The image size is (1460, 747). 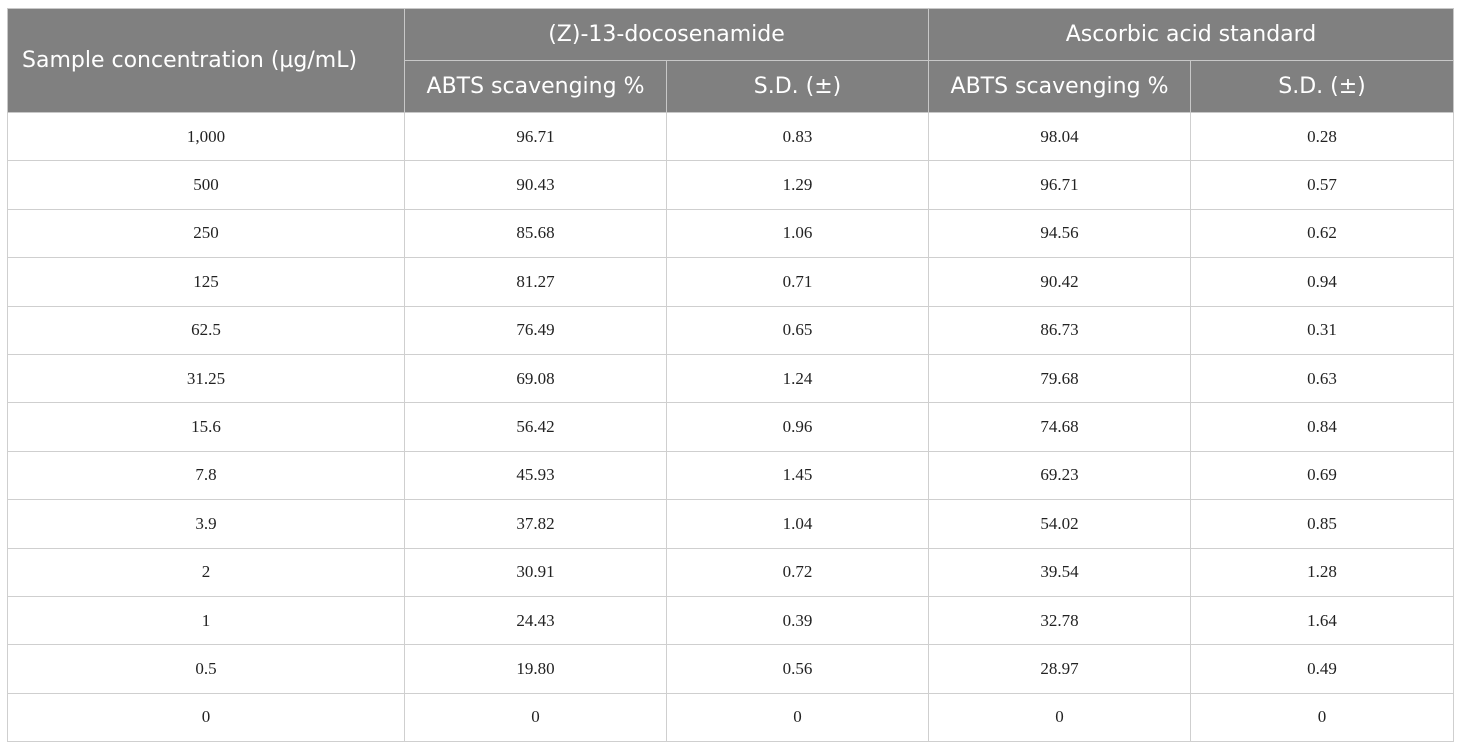 What do you see at coordinates (535, 427) in the screenshot?
I see `cell-docosenamide-abts: 56.42` at bounding box center [535, 427].